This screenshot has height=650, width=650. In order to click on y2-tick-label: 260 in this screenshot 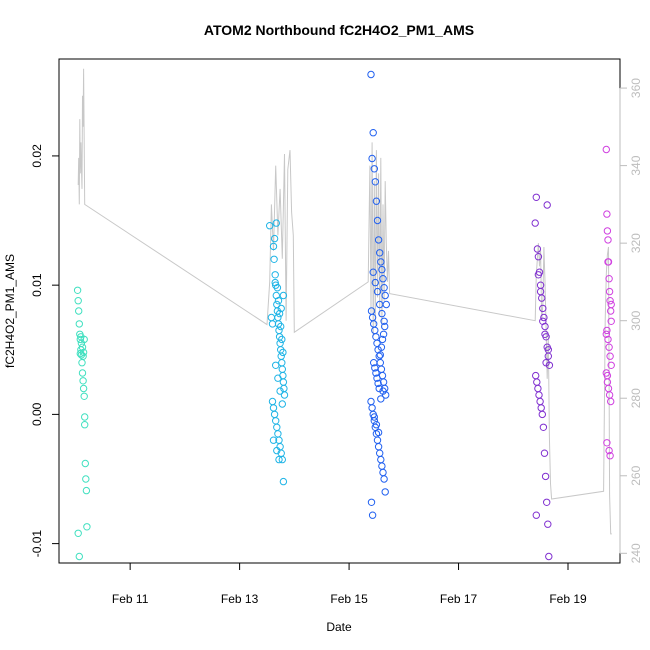, I will do `click(636, 475)`.